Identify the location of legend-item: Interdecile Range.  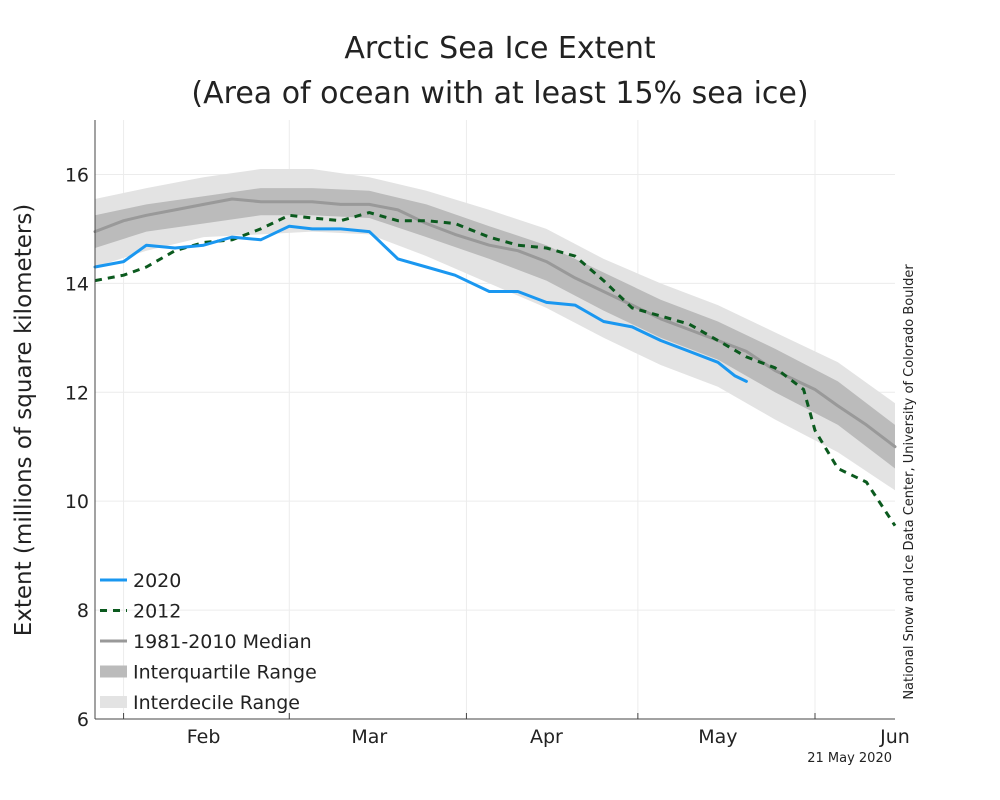
(200, 703).